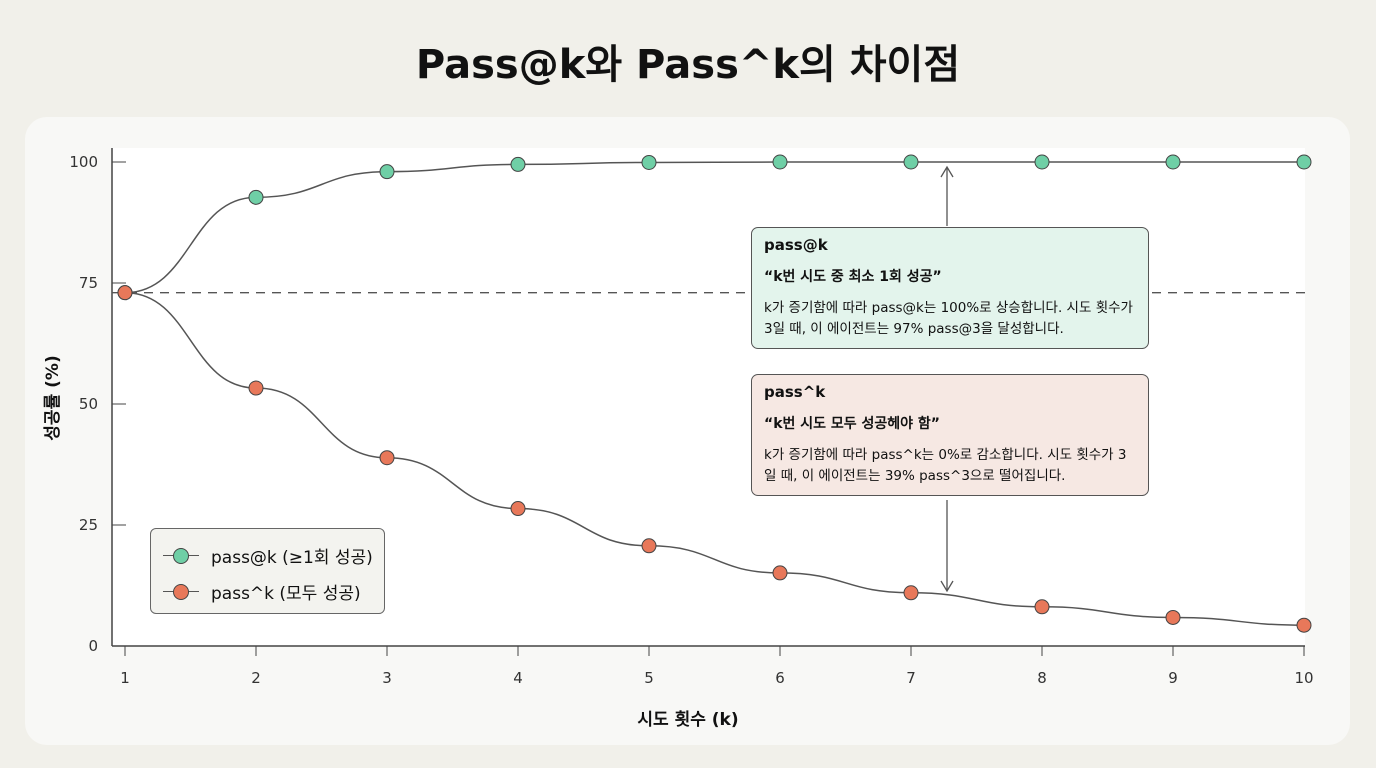  I want to click on x-tick-label: 7, so click(911, 678).